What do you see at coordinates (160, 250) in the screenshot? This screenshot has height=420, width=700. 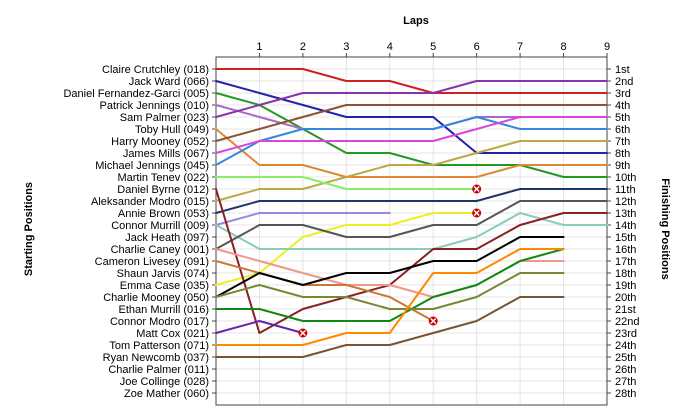 I see `starting-position-label: Charlie Caney (001)` at bounding box center [160, 250].